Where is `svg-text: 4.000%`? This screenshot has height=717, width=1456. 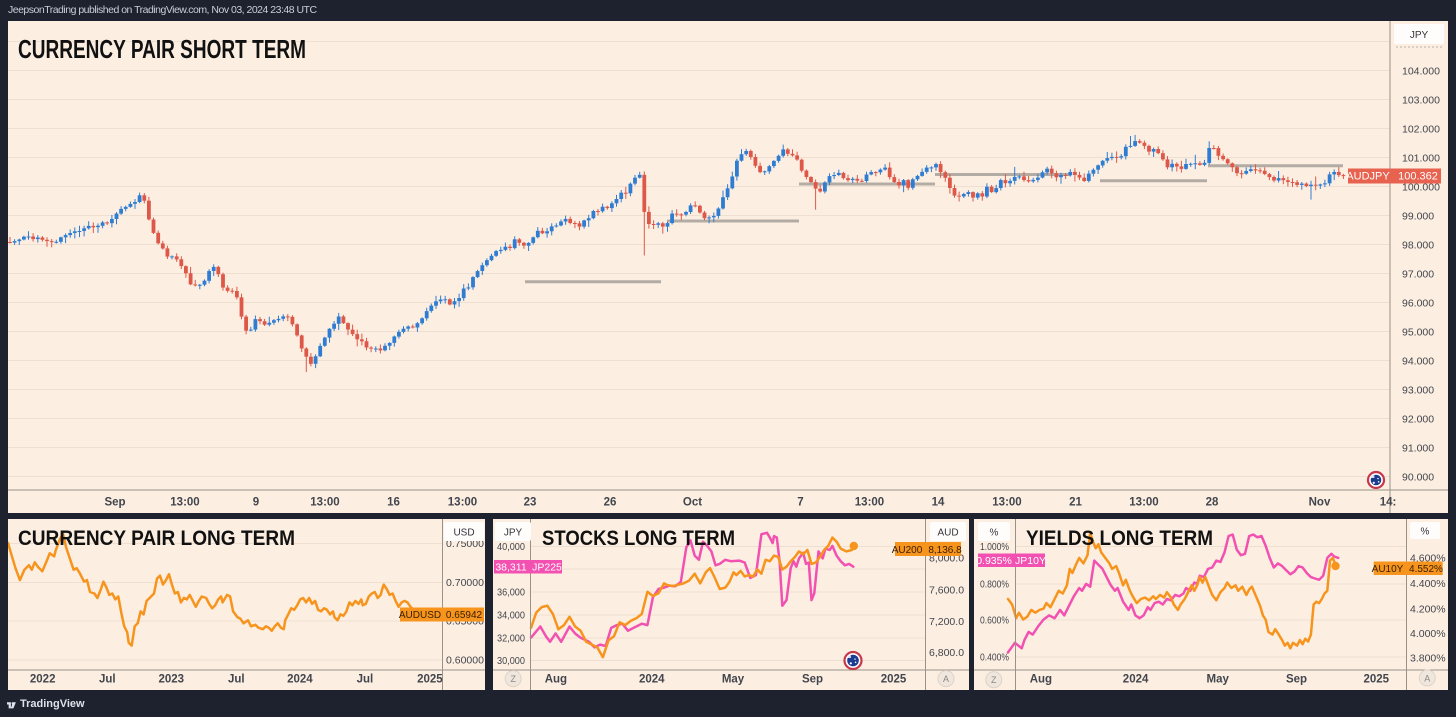
svg-text: 4.000% is located at coordinates (1428, 634).